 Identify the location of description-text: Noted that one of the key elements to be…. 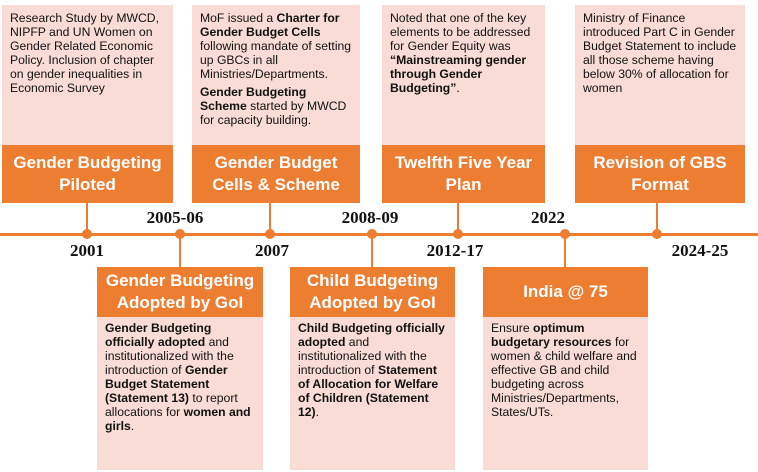
(460, 32).